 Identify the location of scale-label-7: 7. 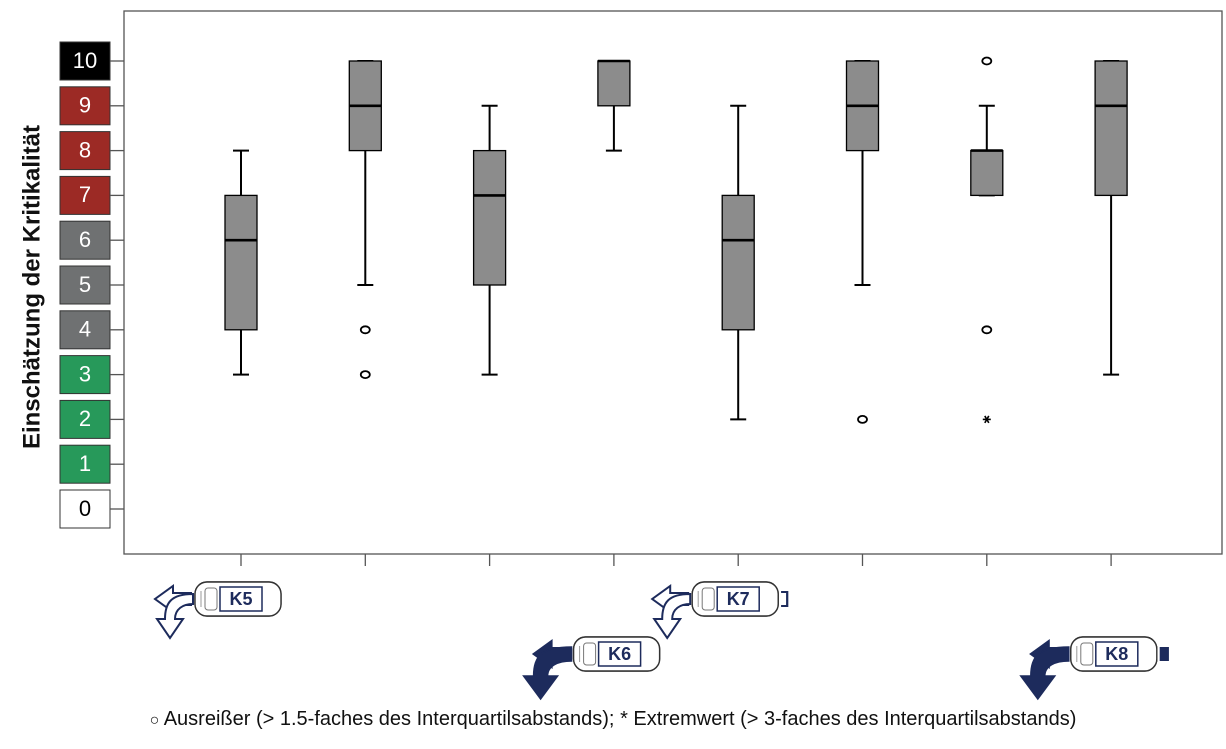
(85, 194).